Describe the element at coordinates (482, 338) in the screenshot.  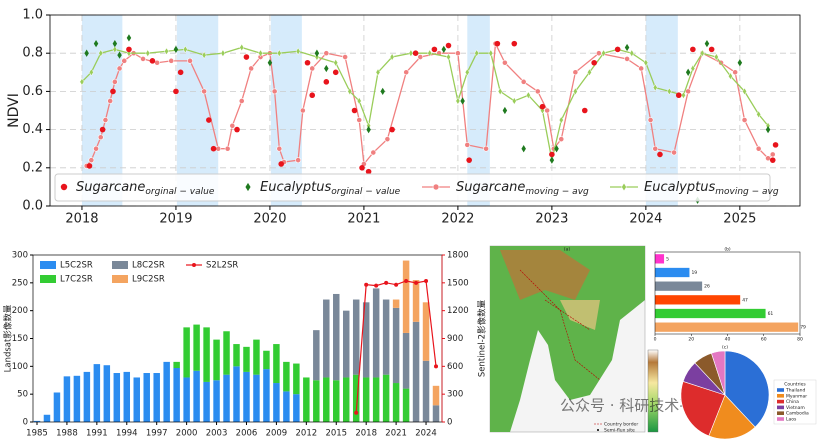
I see `y2-axis-label: Sentinel-2影像数量` at that location.